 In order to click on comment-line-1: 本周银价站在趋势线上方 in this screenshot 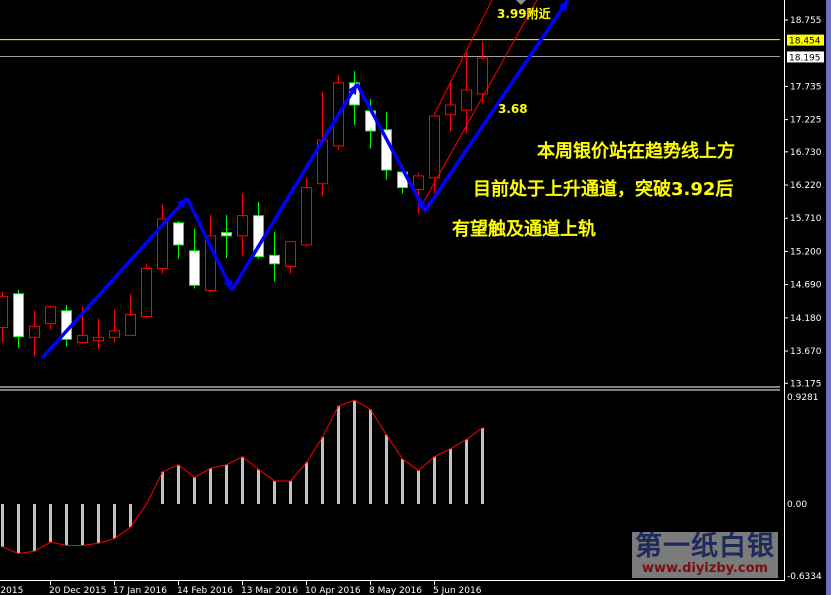, I will do `click(636, 151)`.